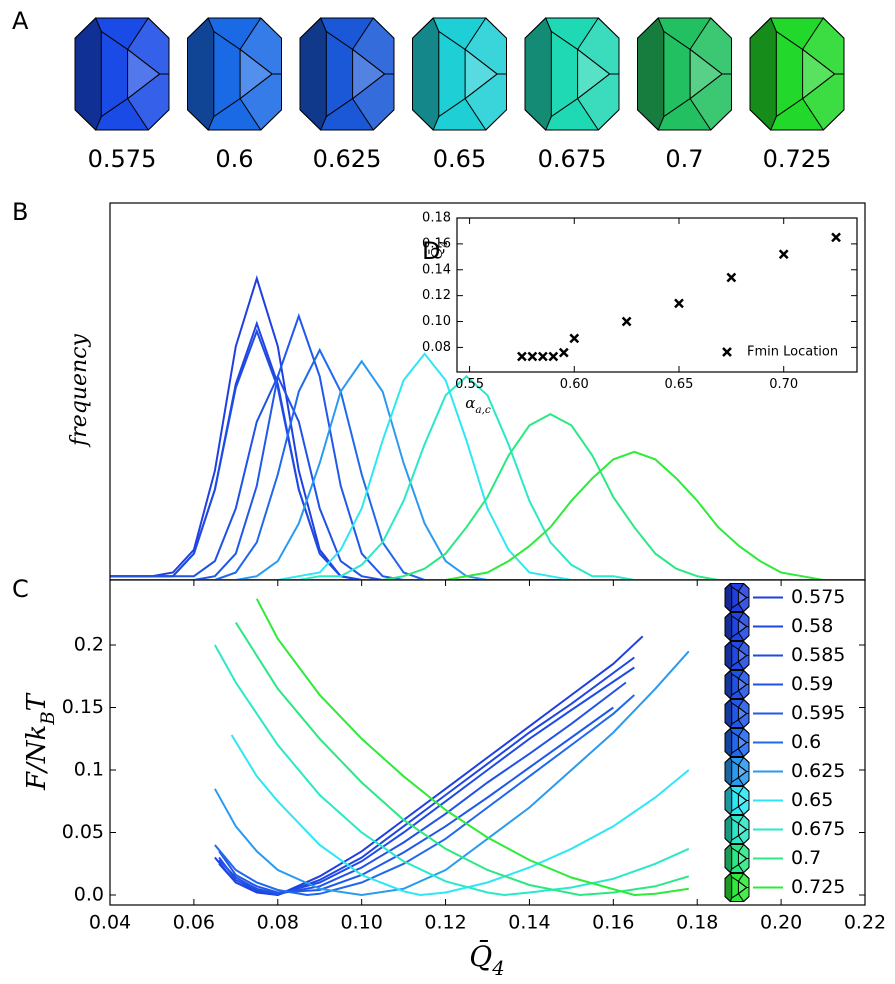 This screenshot has width=895, height=984. What do you see at coordinates (727, 352) in the screenshot?
I see `legend-swatch` at bounding box center [727, 352].